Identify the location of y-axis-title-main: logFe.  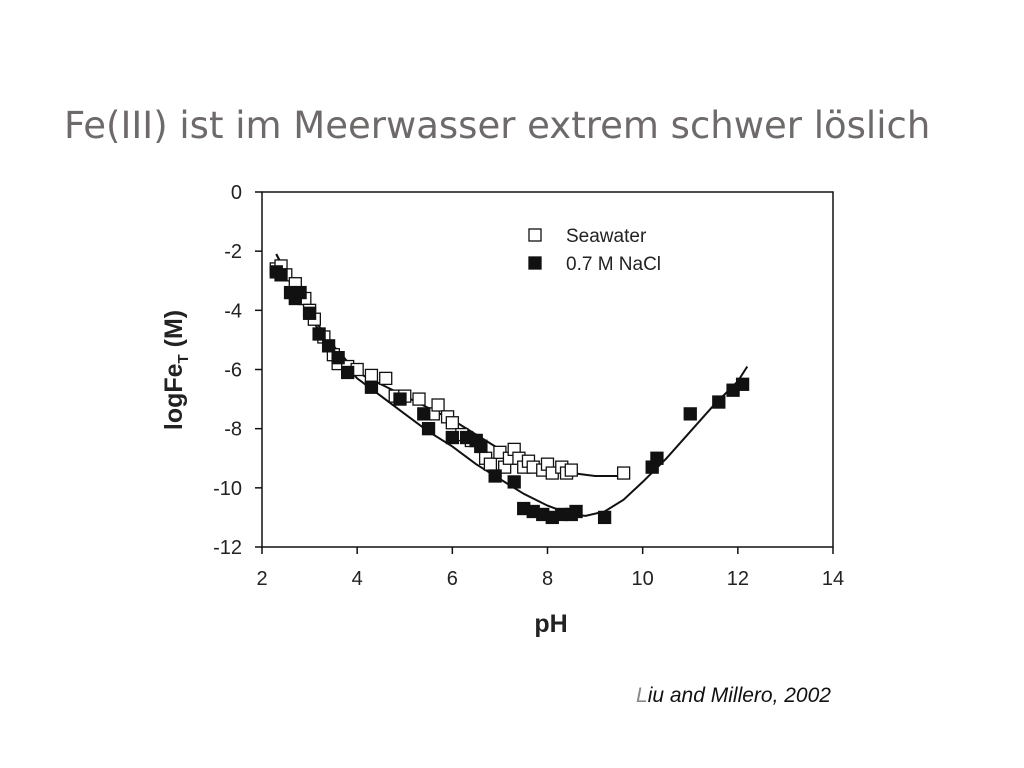
(174, 396).